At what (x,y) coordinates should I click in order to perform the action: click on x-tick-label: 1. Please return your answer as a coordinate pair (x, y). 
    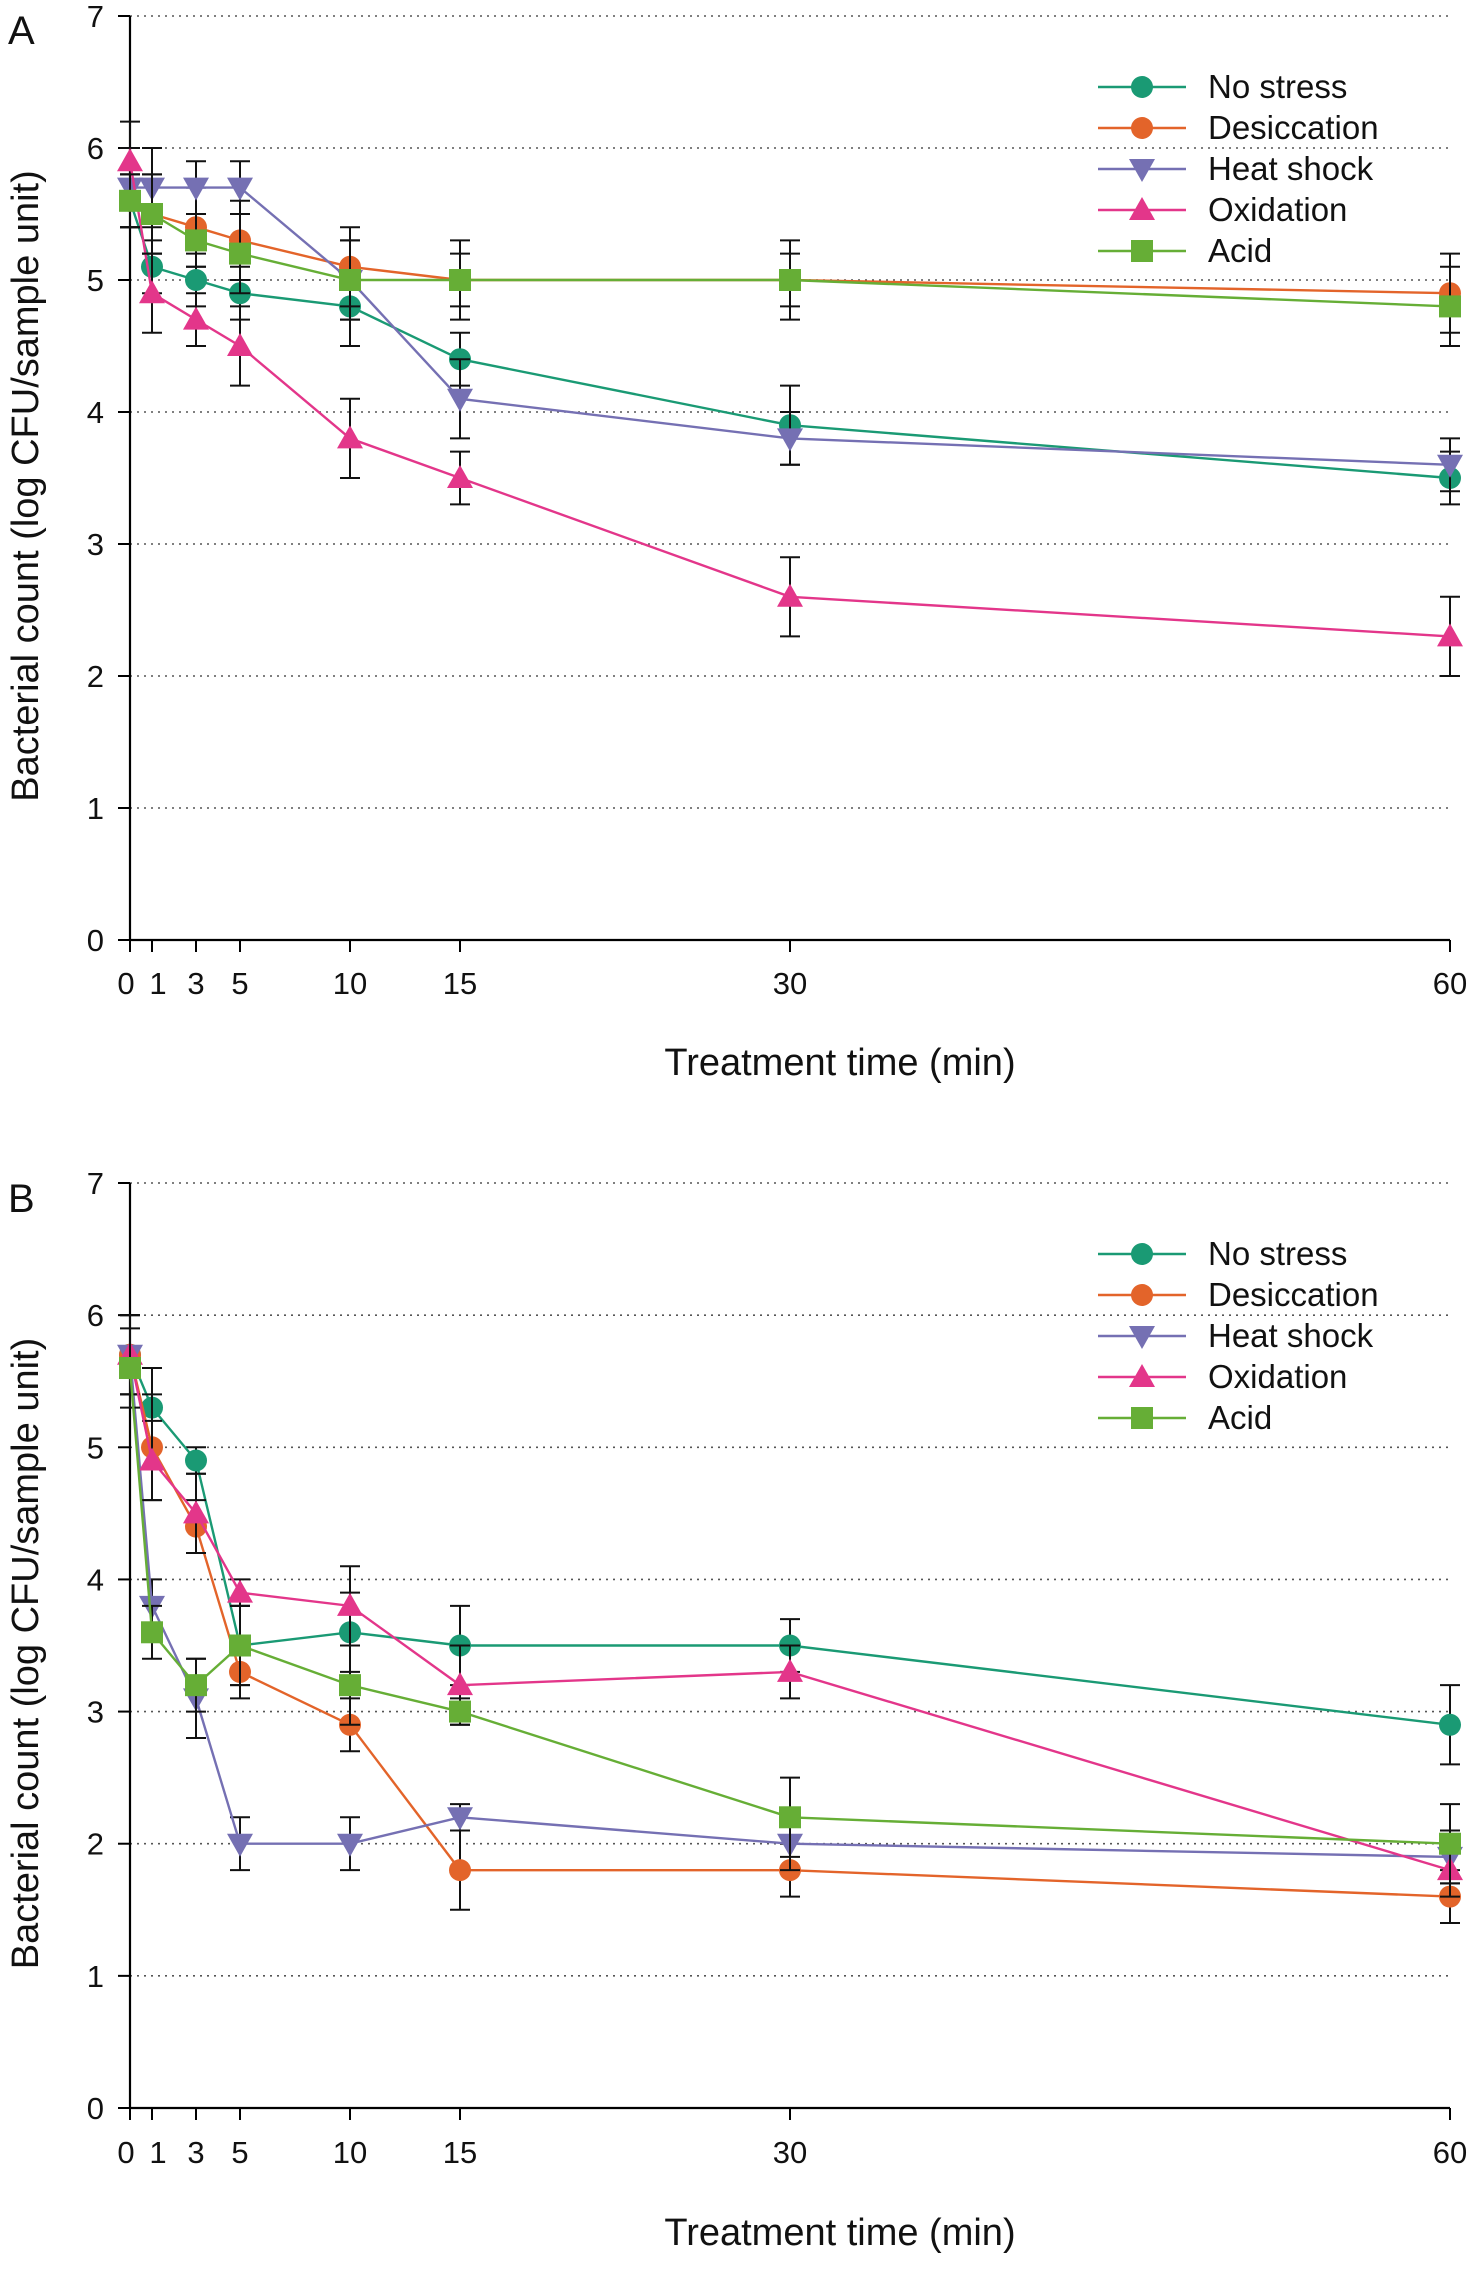
    Looking at the image, I should click on (157, 983).